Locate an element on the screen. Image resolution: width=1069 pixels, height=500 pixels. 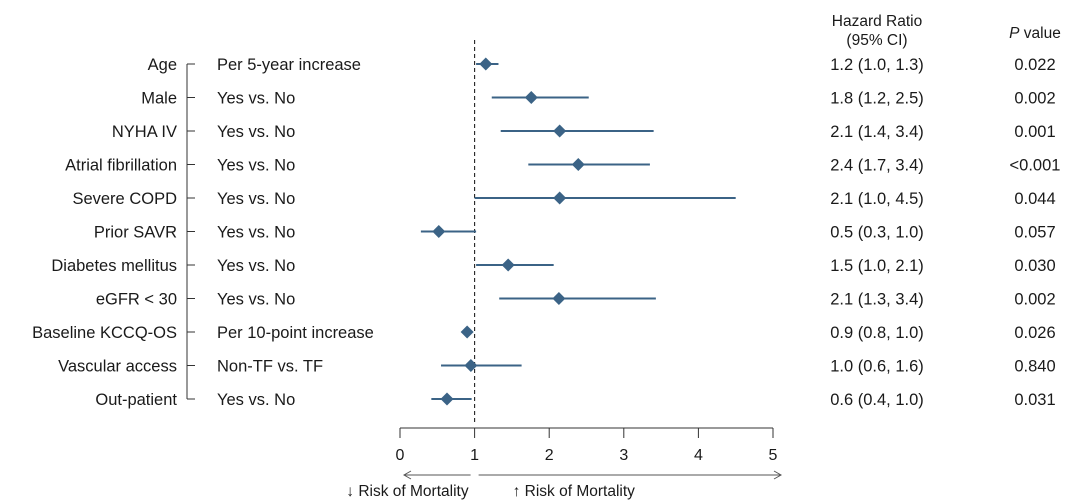
hr-marker-diabetes-mellitus is located at coordinates (508, 265).